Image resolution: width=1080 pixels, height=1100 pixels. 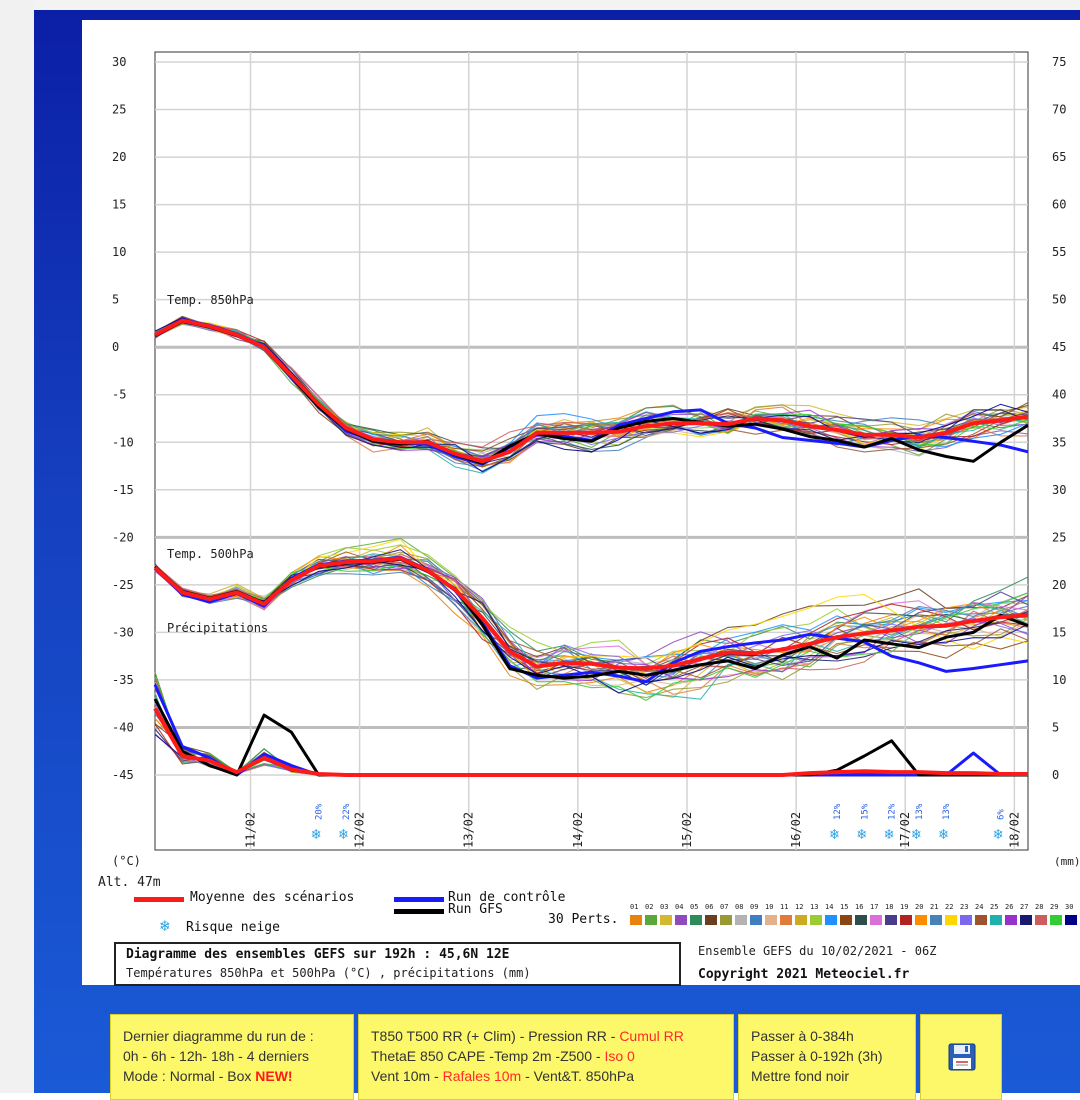 What do you see at coordinates (949, 907) in the screenshot?
I see `perturbation-number: 22` at bounding box center [949, 907].